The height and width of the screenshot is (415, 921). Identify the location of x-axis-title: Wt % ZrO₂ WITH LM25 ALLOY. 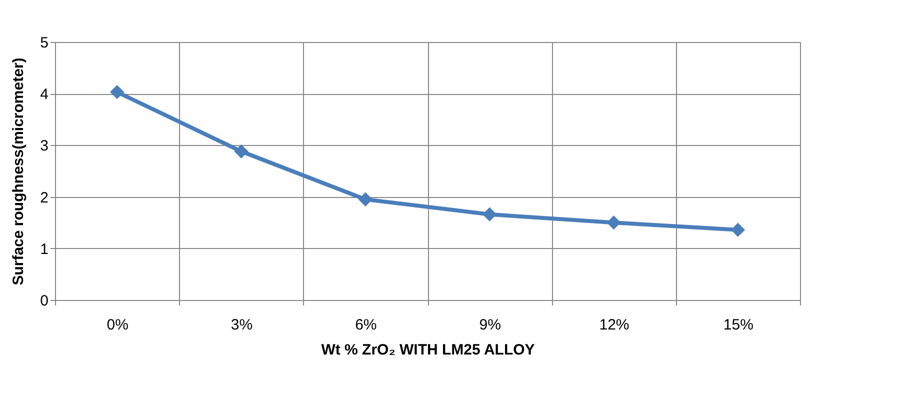
(428, 350).